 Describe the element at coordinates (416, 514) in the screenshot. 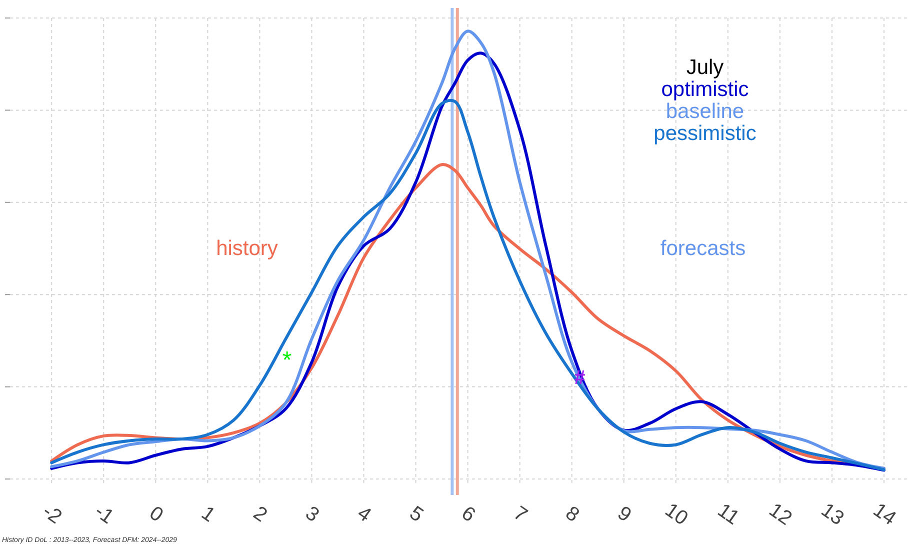

I see `x-tick-label: 5` at that location.